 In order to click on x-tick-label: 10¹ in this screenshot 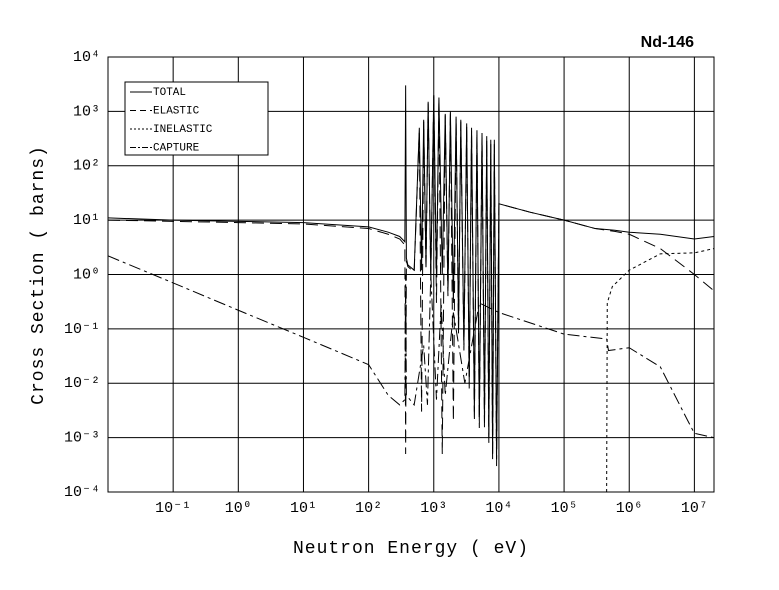, I will do `click(303, 508)`.